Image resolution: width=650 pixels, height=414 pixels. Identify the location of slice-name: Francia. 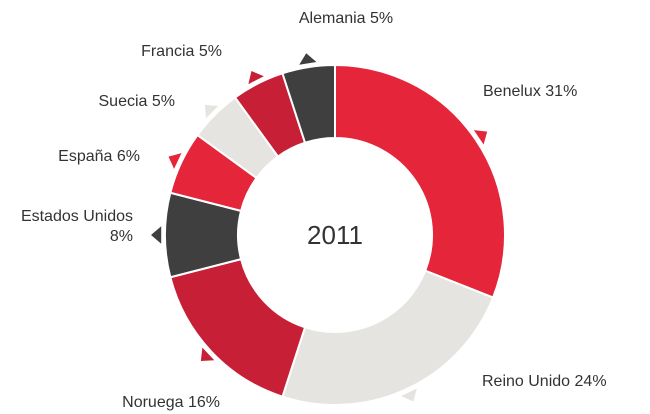
(168, 51).